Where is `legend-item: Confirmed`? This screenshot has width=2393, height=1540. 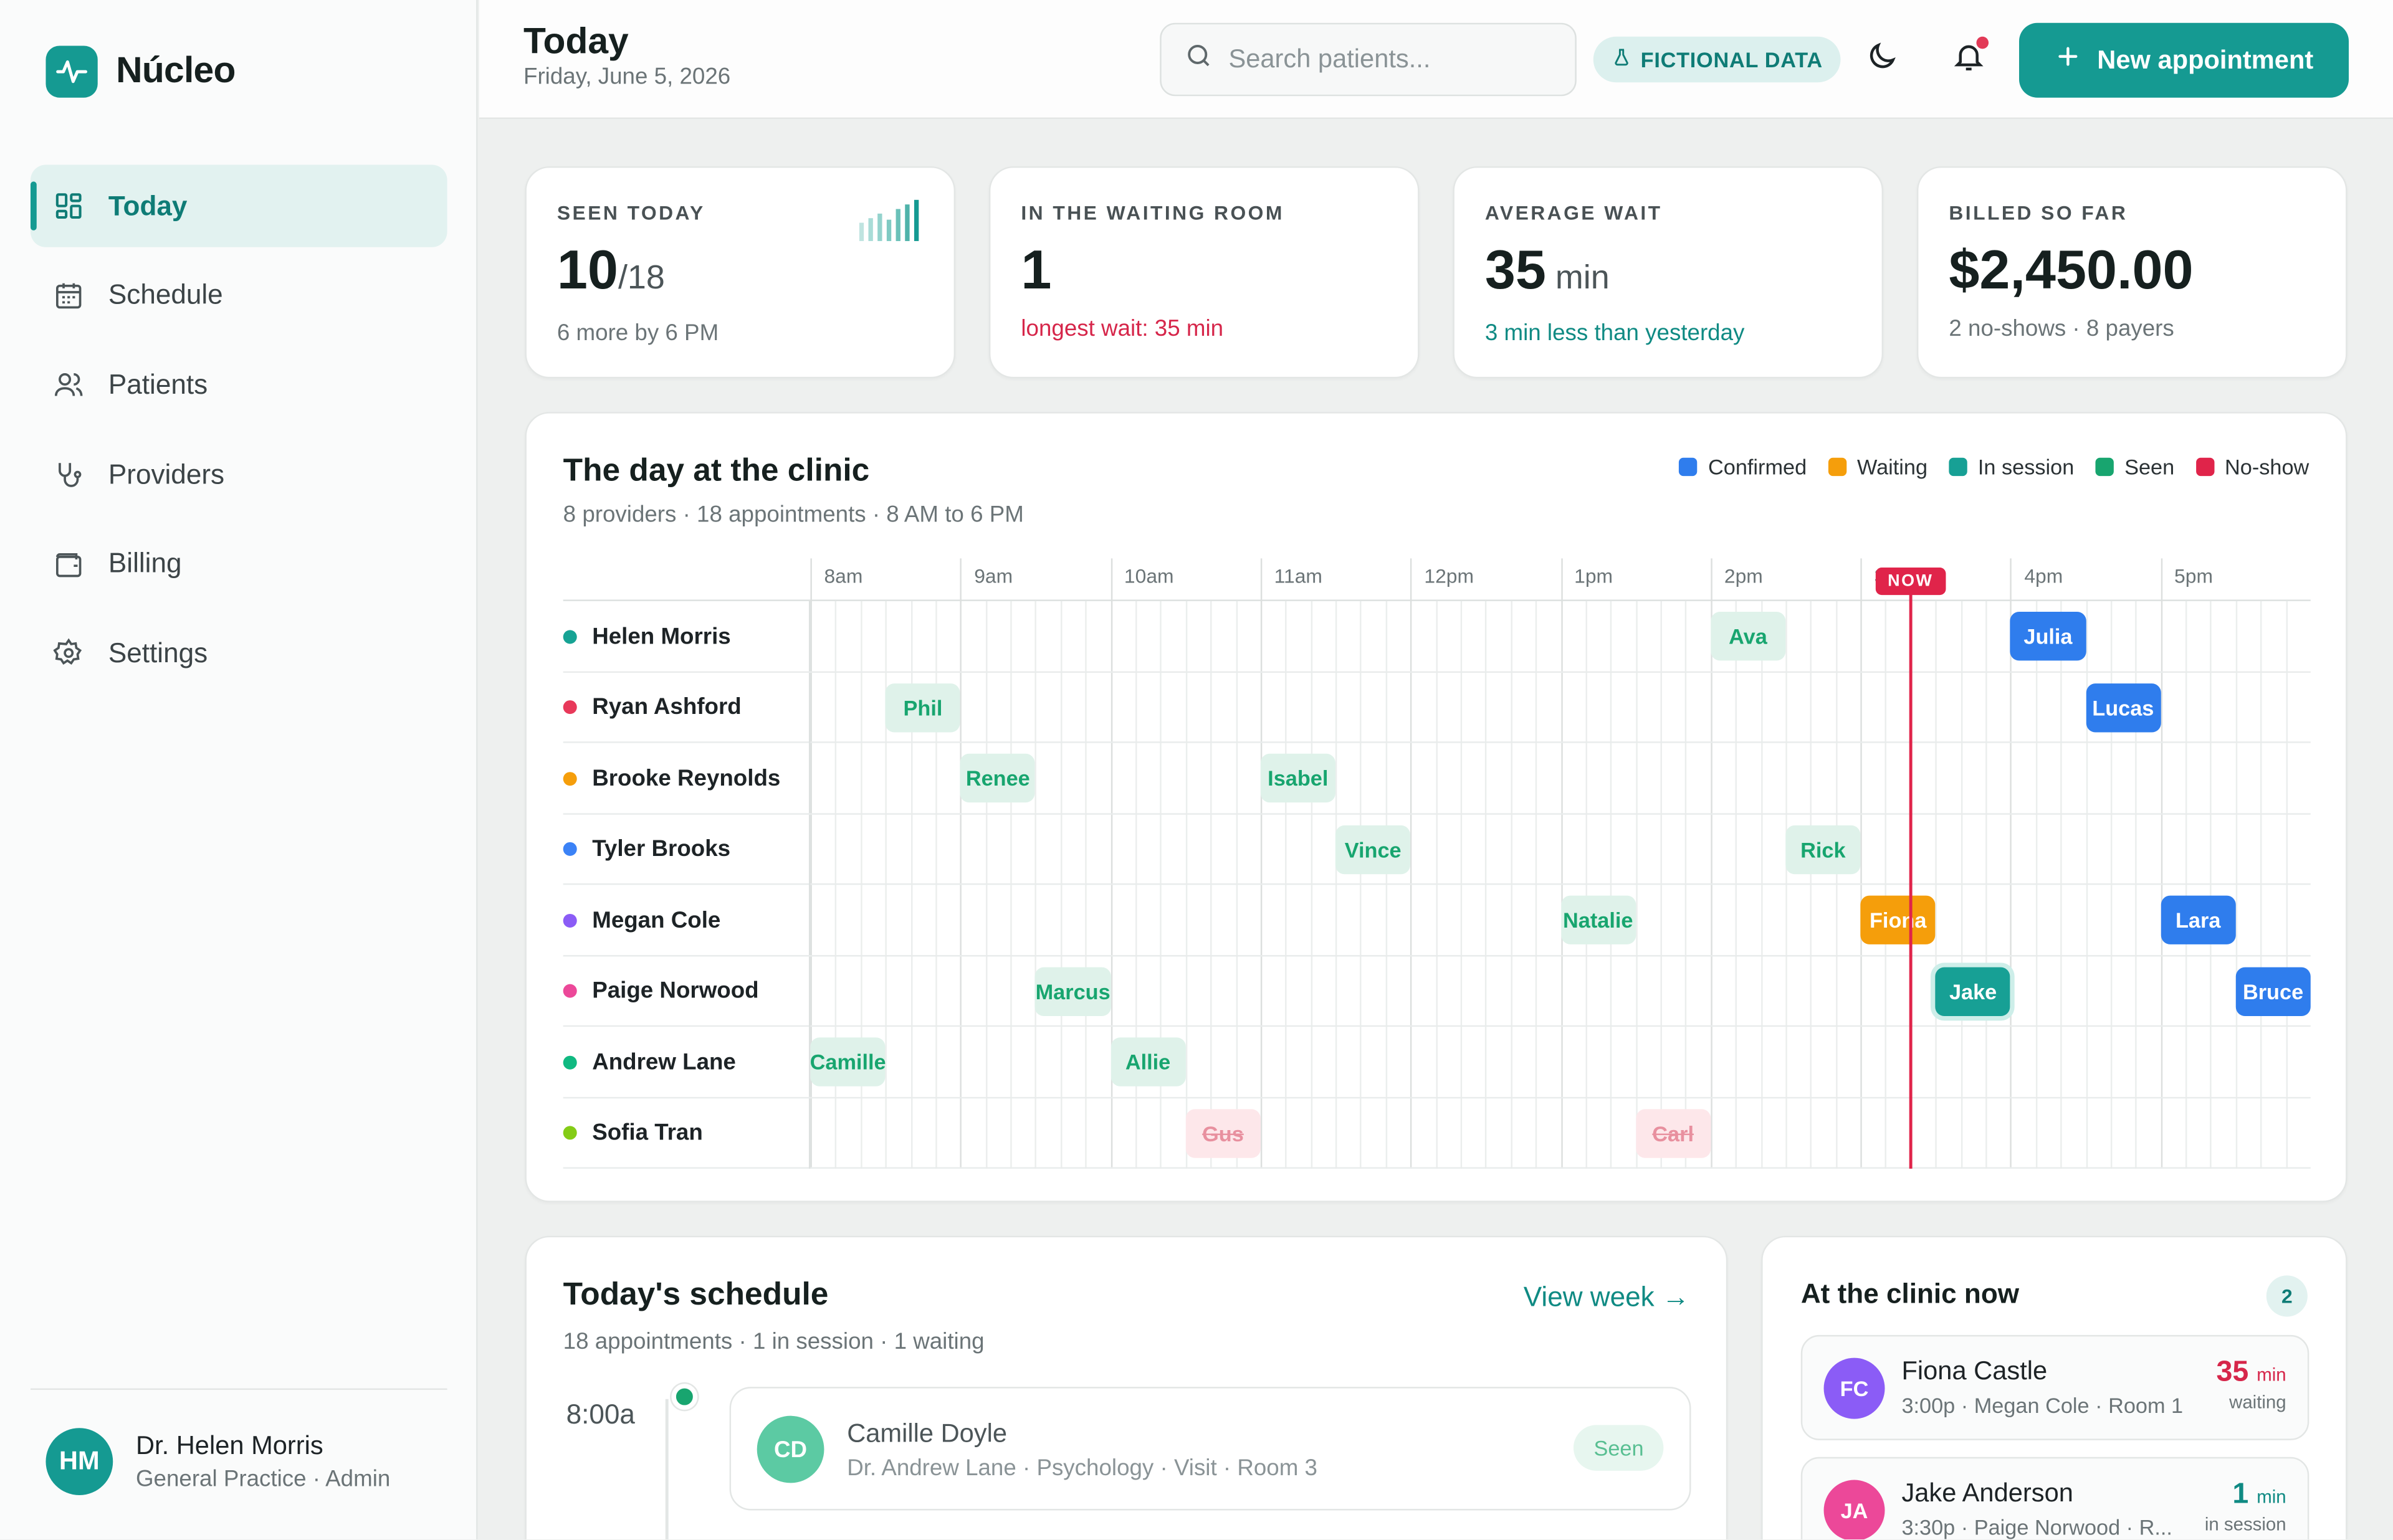 legend-item: Confirmed is located at coordinates (1743, 467).